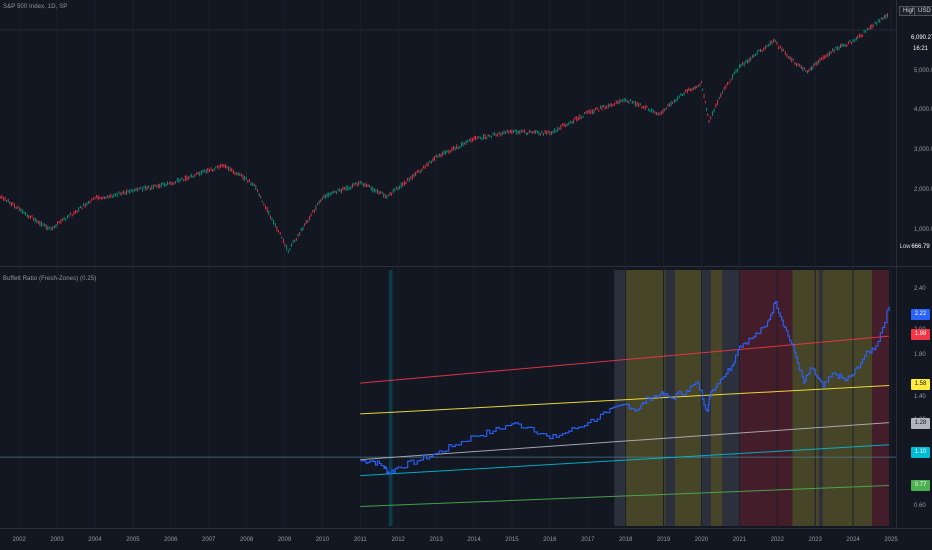 This screenshot has height=550, width=932. Describe the element at coordinates (209, 540) in the screenshot. I see `time-axis-label: 2007` at that location.